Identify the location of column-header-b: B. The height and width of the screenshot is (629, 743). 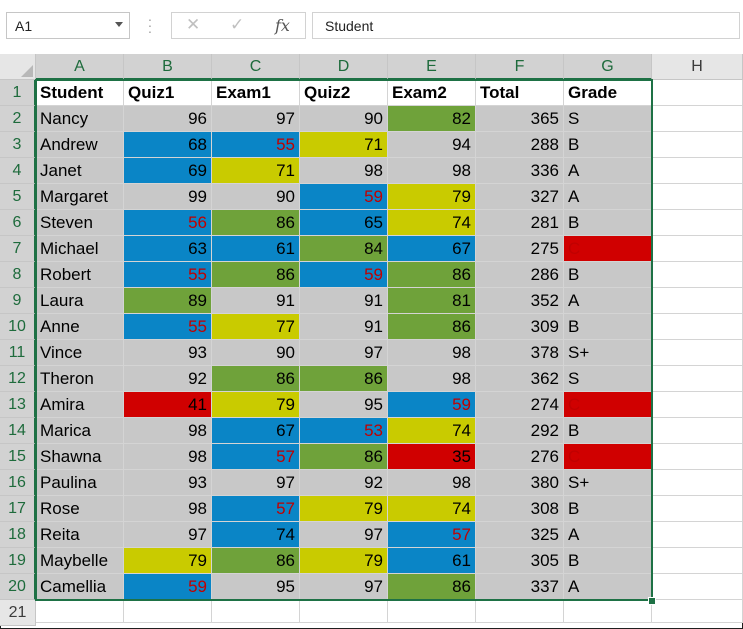
(168, 67).